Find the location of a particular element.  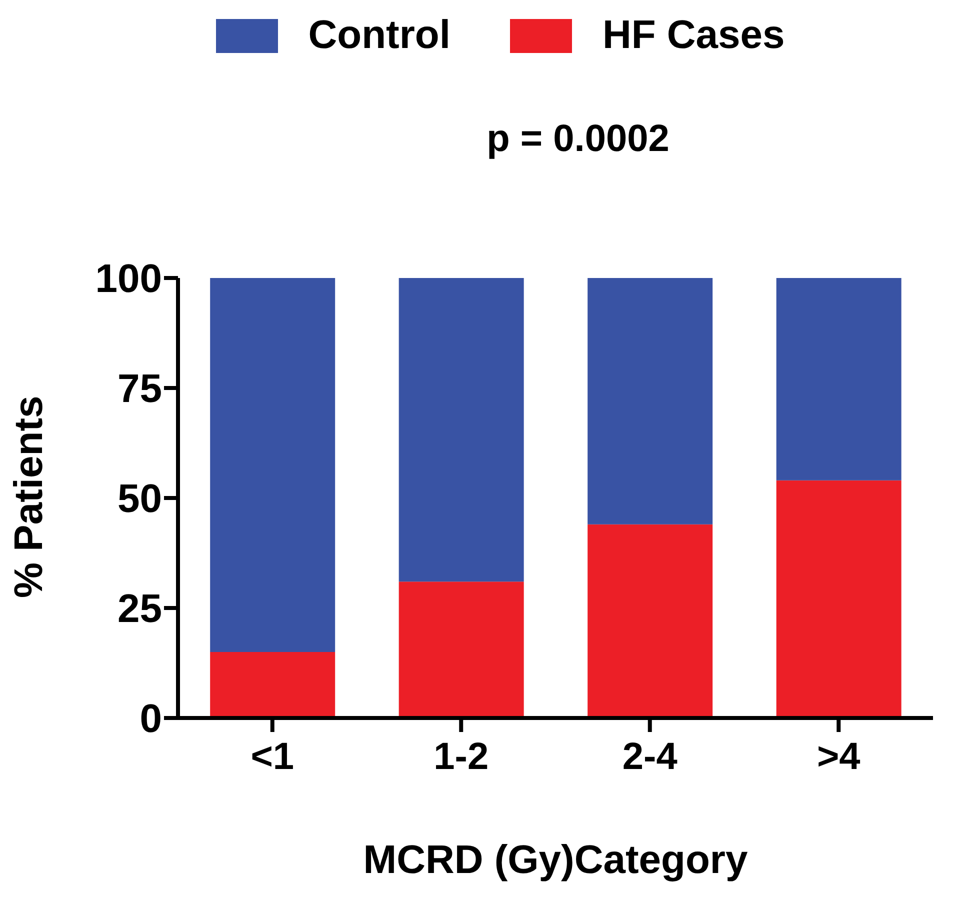

y-tick-label: 0 is located at coordinates (151, 719).